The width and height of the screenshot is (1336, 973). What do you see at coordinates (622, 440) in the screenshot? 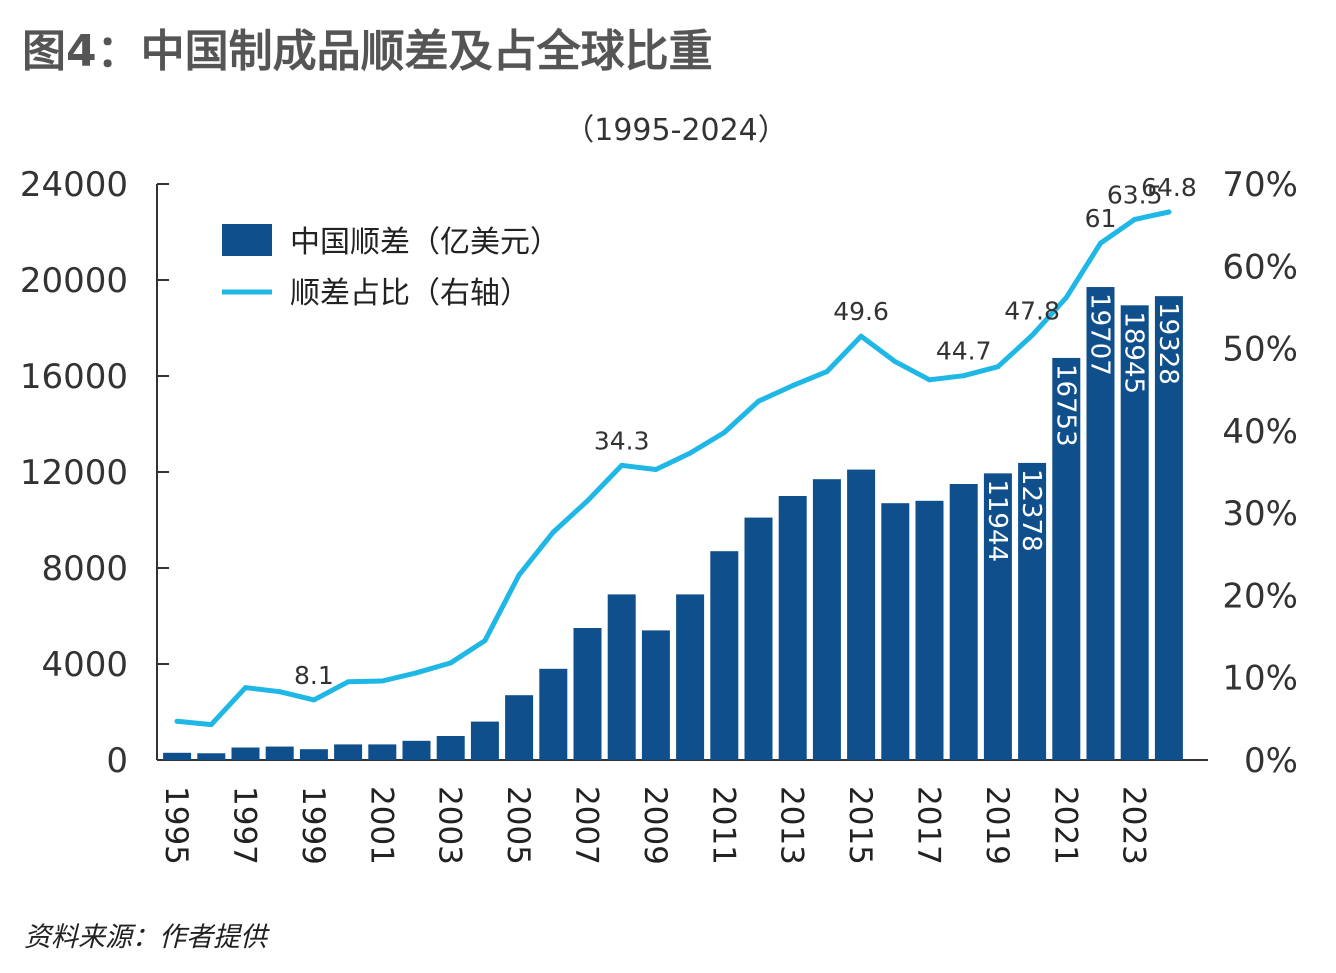
I see `line-value-label: 34.3` at bounding box center [622, 440].